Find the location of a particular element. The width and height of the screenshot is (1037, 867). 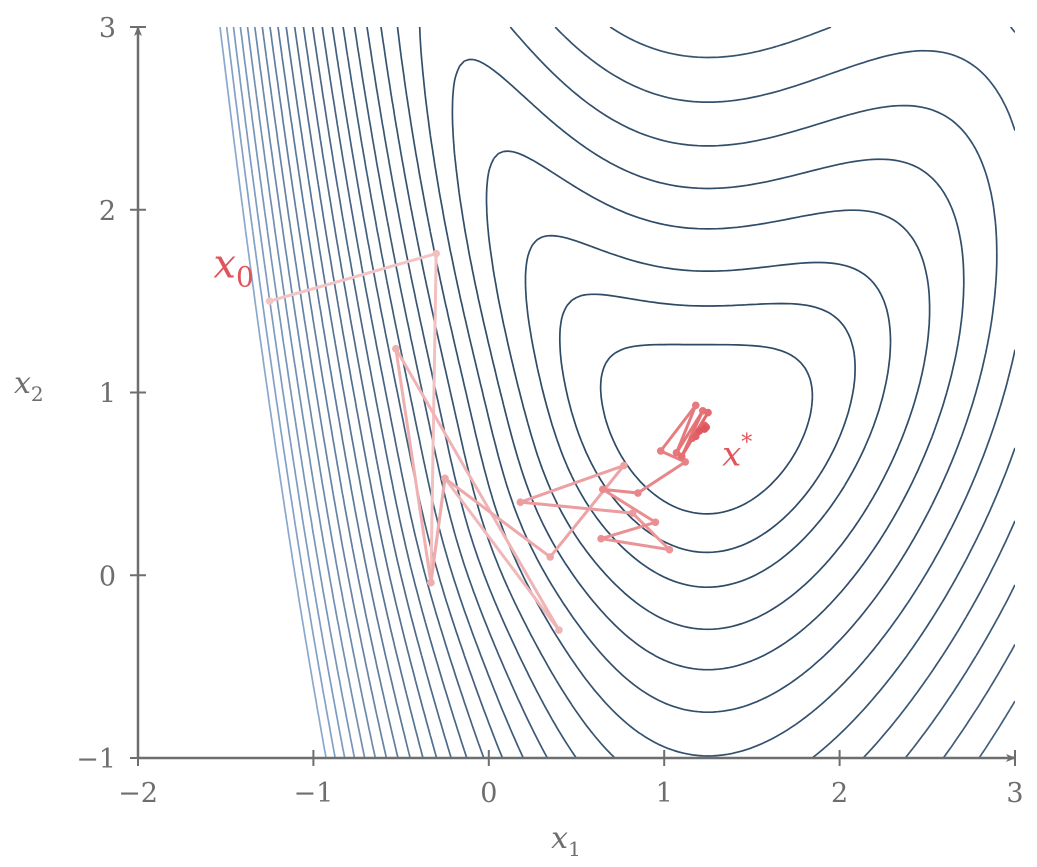

x-axis-label-subscript: 1 is located at coordinates (574, 849).